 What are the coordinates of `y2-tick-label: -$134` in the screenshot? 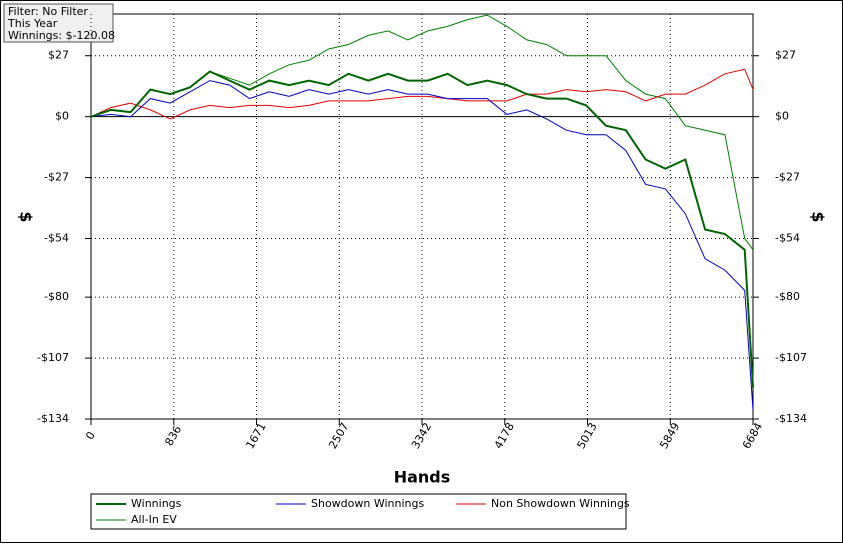 It's located at (791, 418).